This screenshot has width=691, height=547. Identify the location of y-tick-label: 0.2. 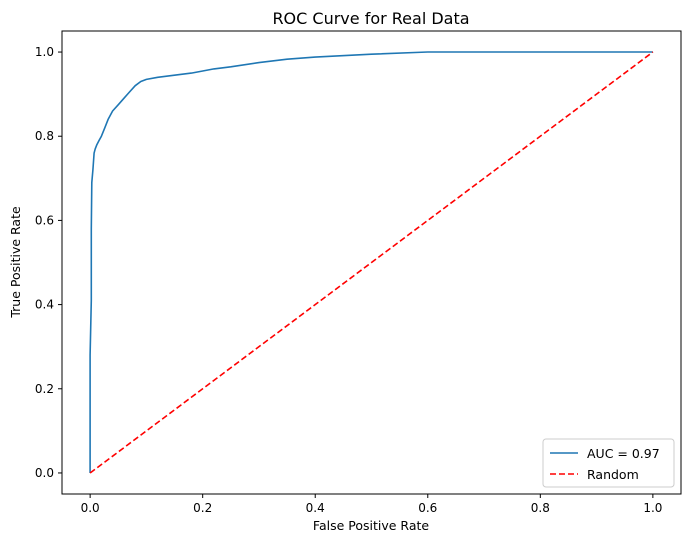
(44, 389).